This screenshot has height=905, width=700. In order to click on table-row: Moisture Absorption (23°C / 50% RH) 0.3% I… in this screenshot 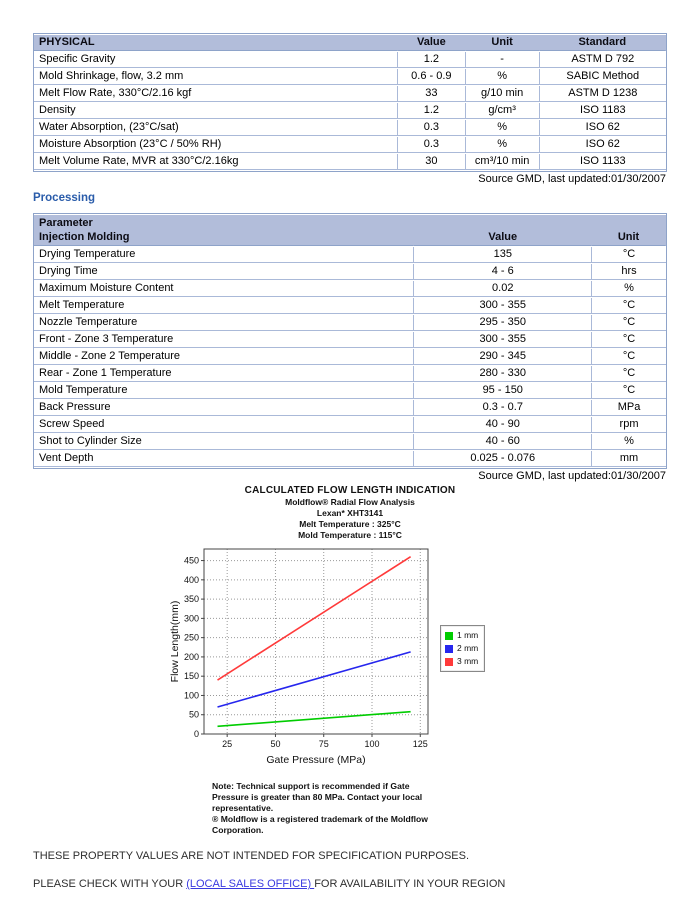, I will do `click(350, 145)`.